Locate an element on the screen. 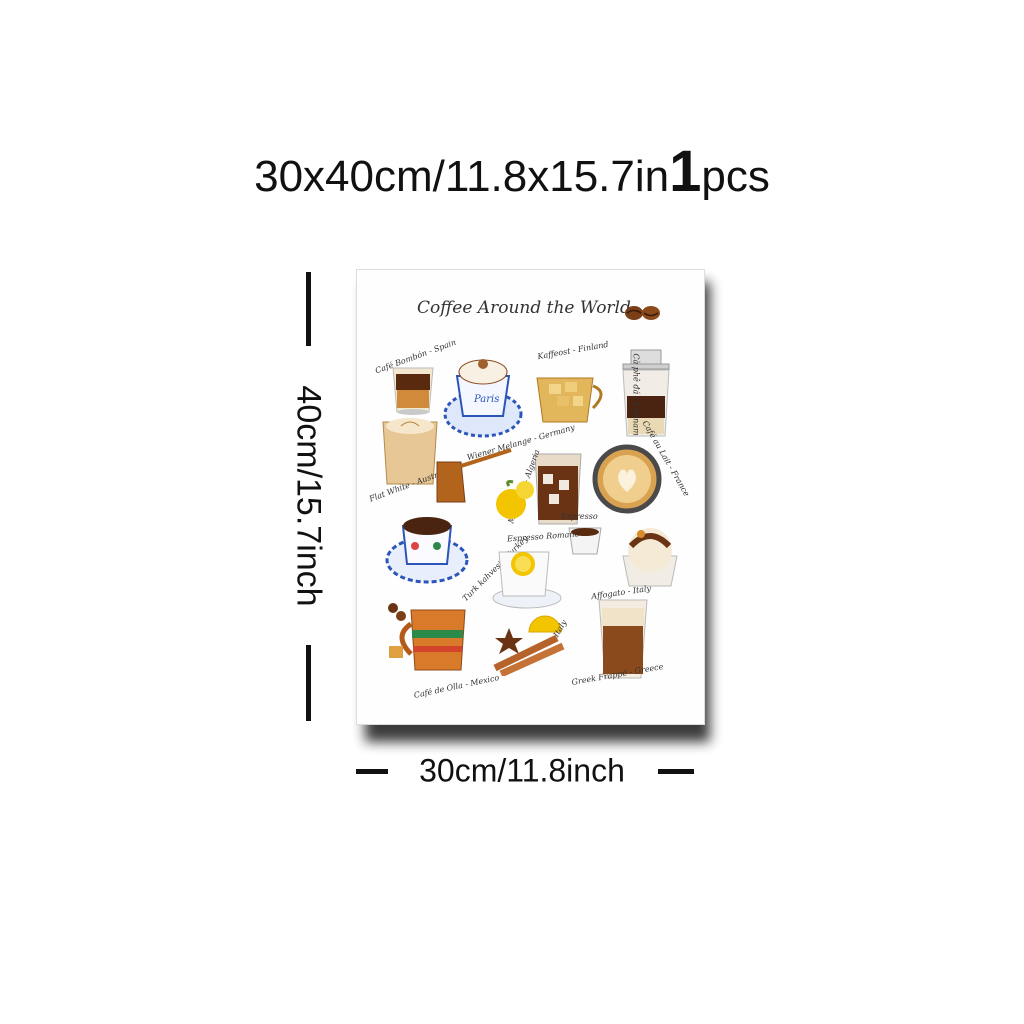 This screenshot has width=1024, height=1024. turkish-cezve-icon is located at coordinates (472, 477).